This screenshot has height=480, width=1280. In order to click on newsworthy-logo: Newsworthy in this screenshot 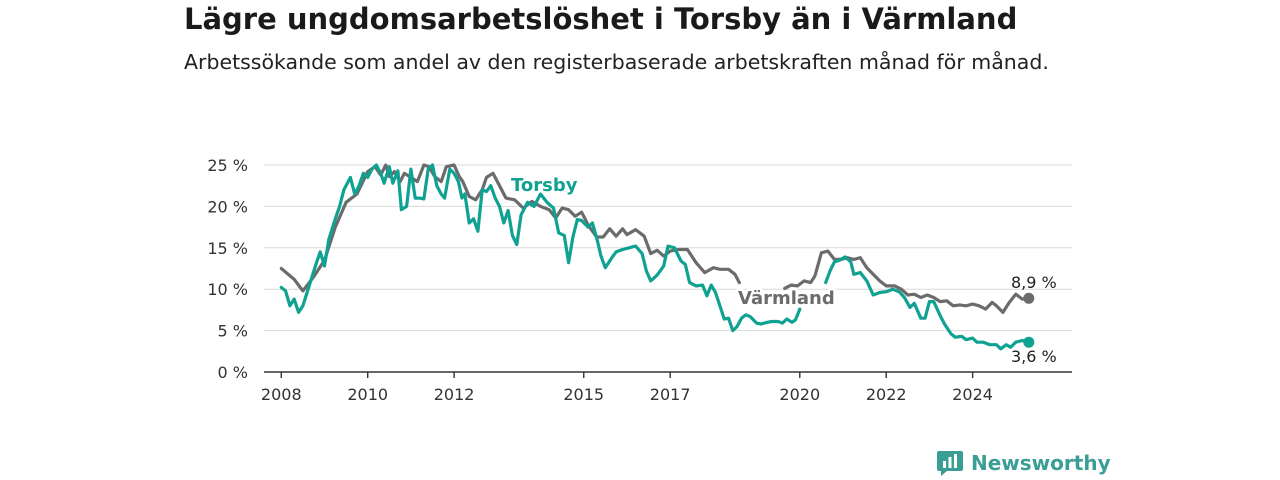, I will do `click(1024, 463)`.